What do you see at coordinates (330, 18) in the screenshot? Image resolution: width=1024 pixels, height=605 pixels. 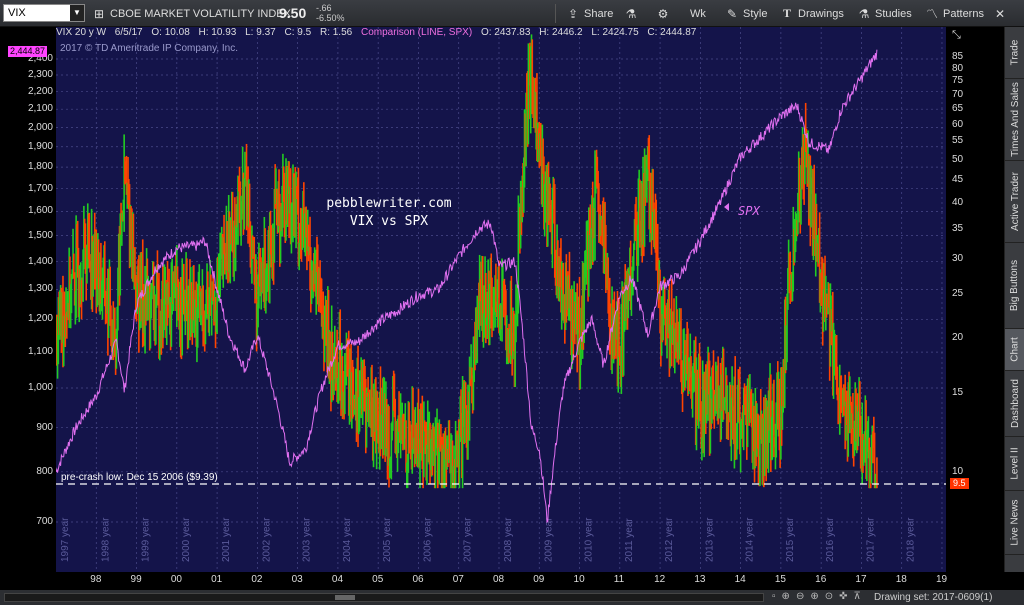 I see `change-percent: -6.50%` at bounding box center [330, 18].